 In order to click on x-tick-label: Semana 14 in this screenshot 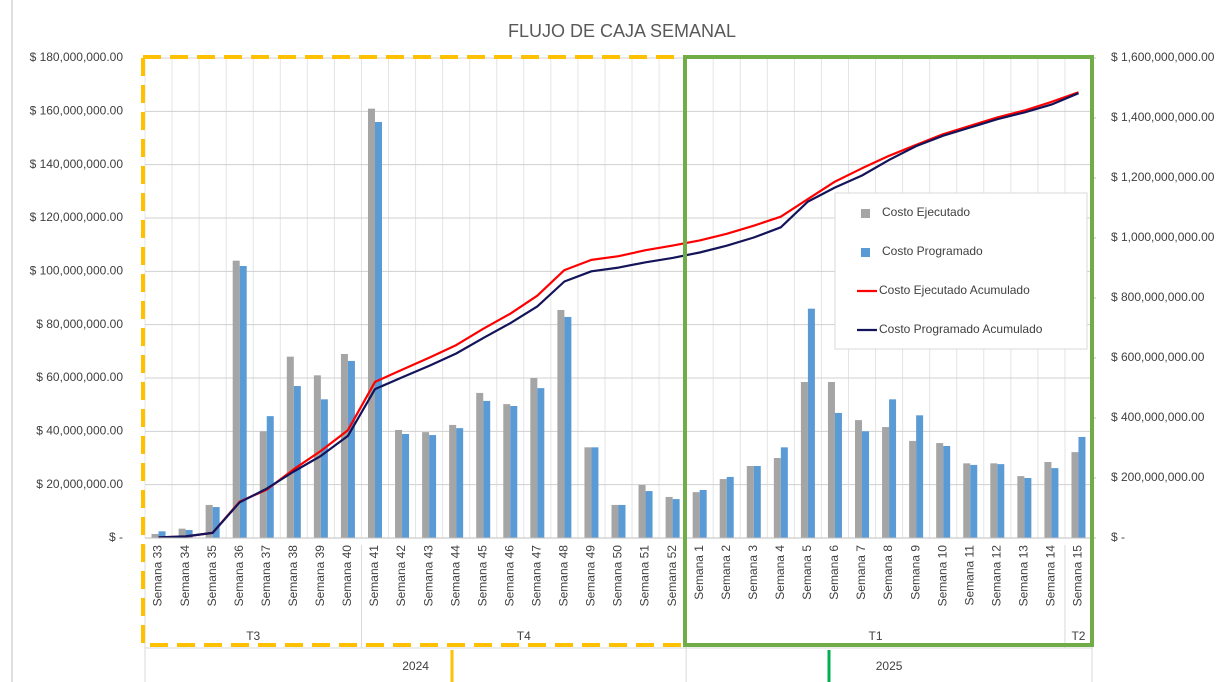, I will do `click(1051, 576)`.